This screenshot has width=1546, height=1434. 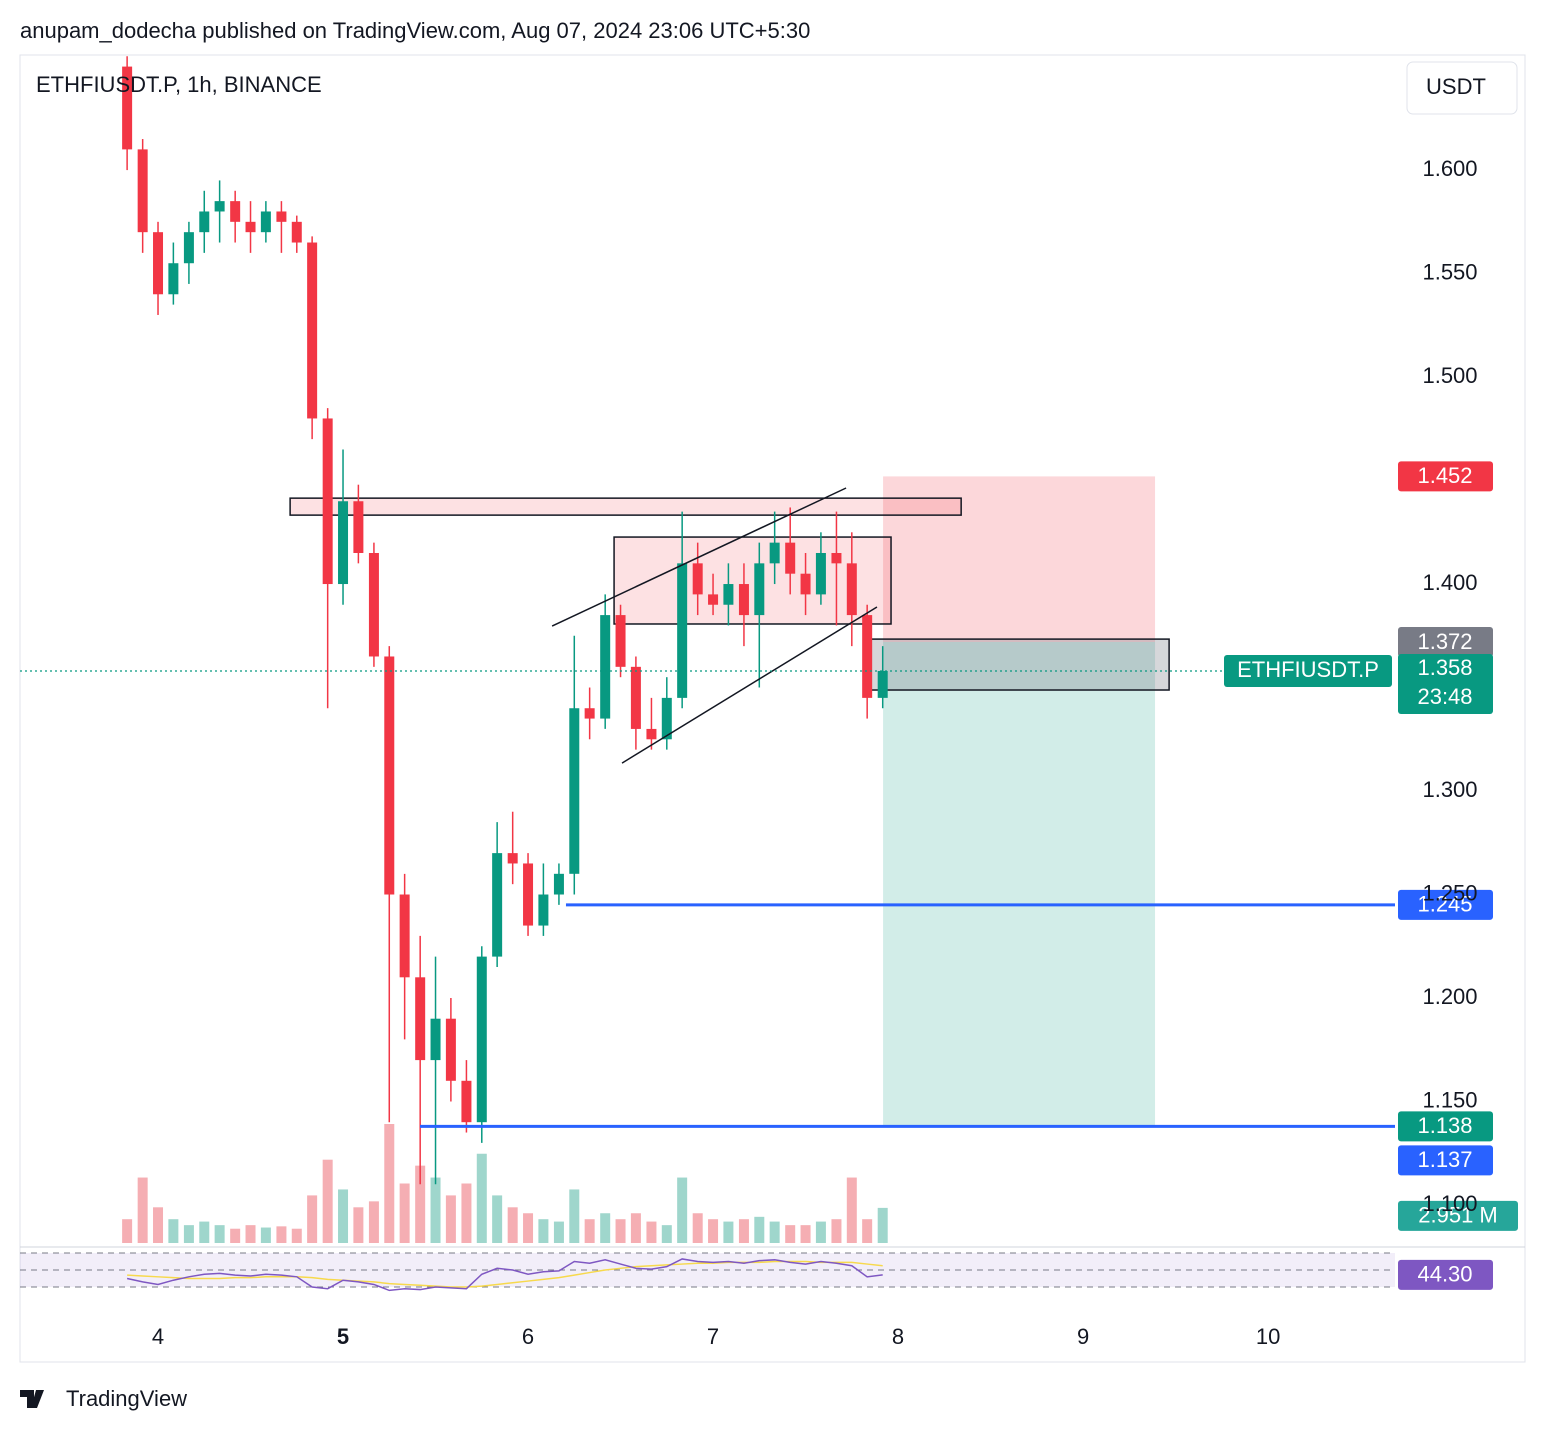 I want to click on price-axis-label-text: 1.138, so click(x=1444, y=1125).